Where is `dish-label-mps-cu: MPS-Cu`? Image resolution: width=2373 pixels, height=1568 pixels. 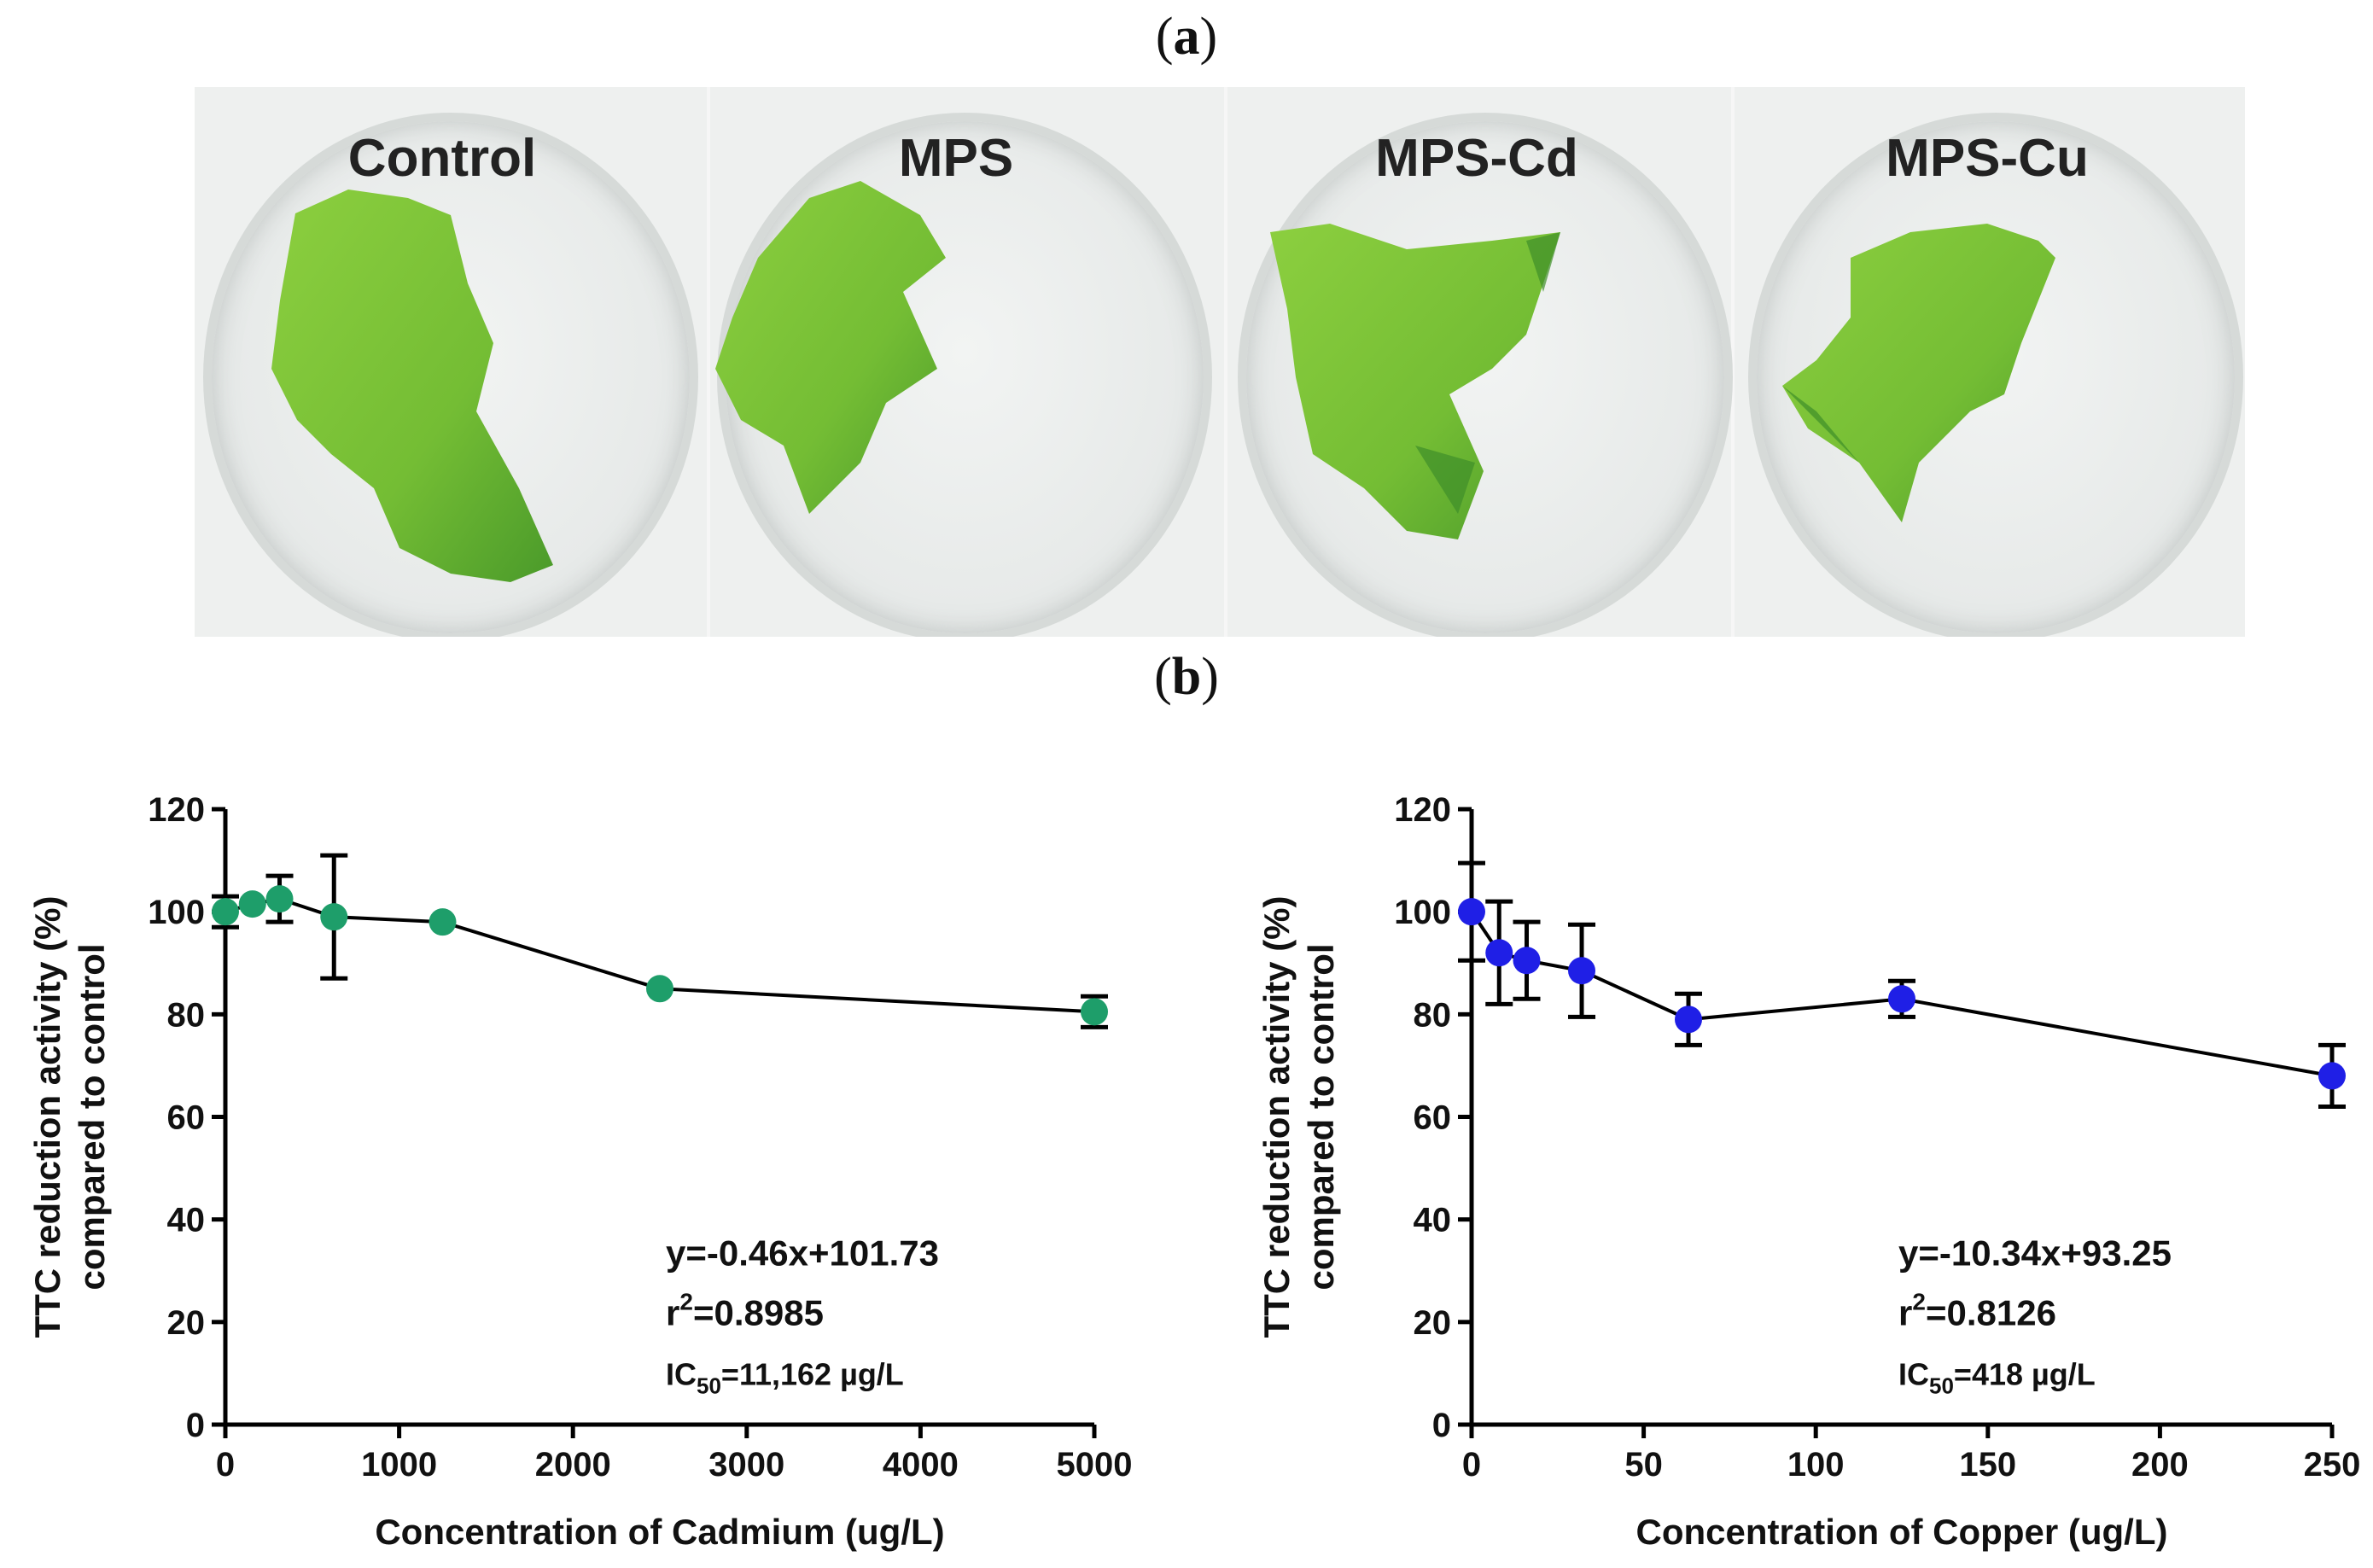
dish-label-mps-cu: MPS-Cu is located at coordinates (1987, 159).